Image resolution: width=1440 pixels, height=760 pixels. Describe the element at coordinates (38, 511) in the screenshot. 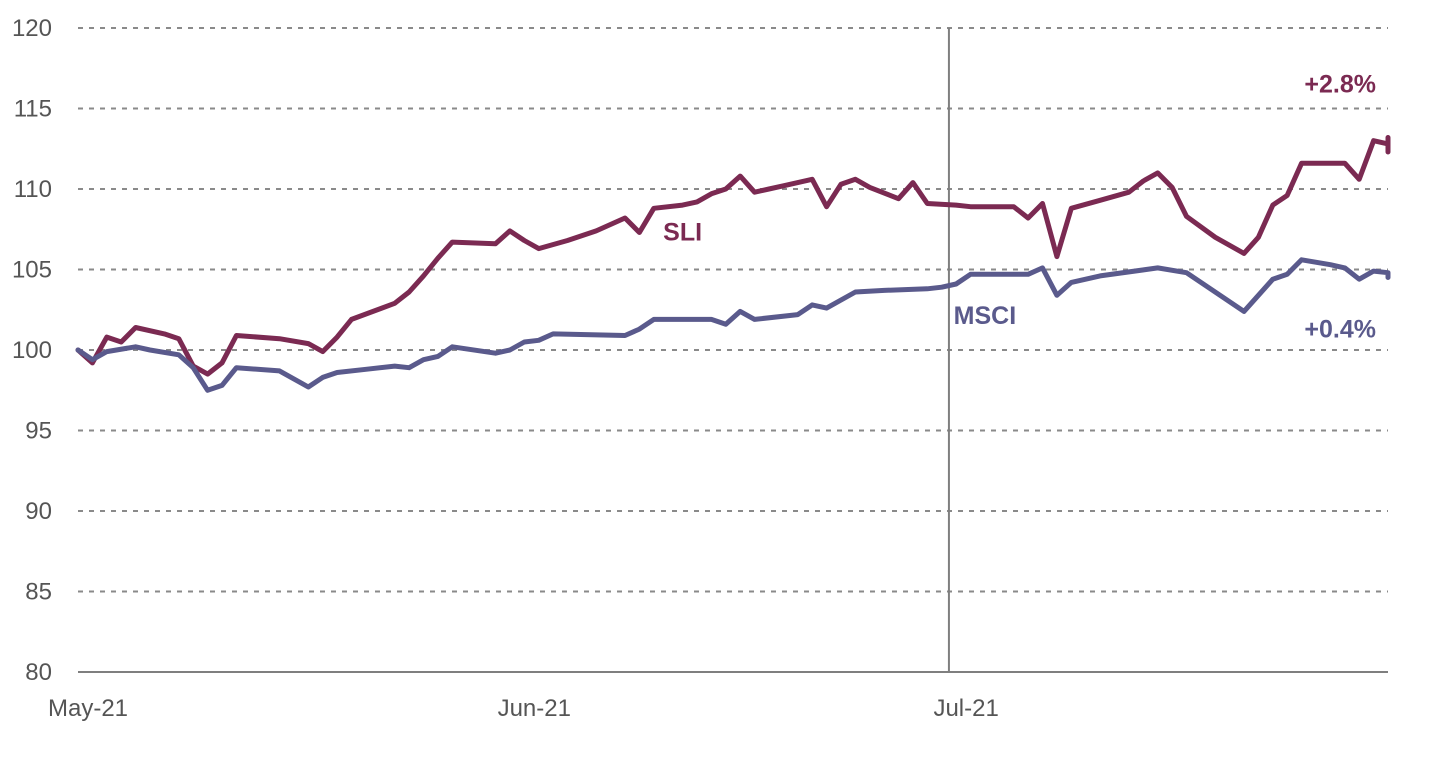

I see `y-tick-label: 90` at that location.